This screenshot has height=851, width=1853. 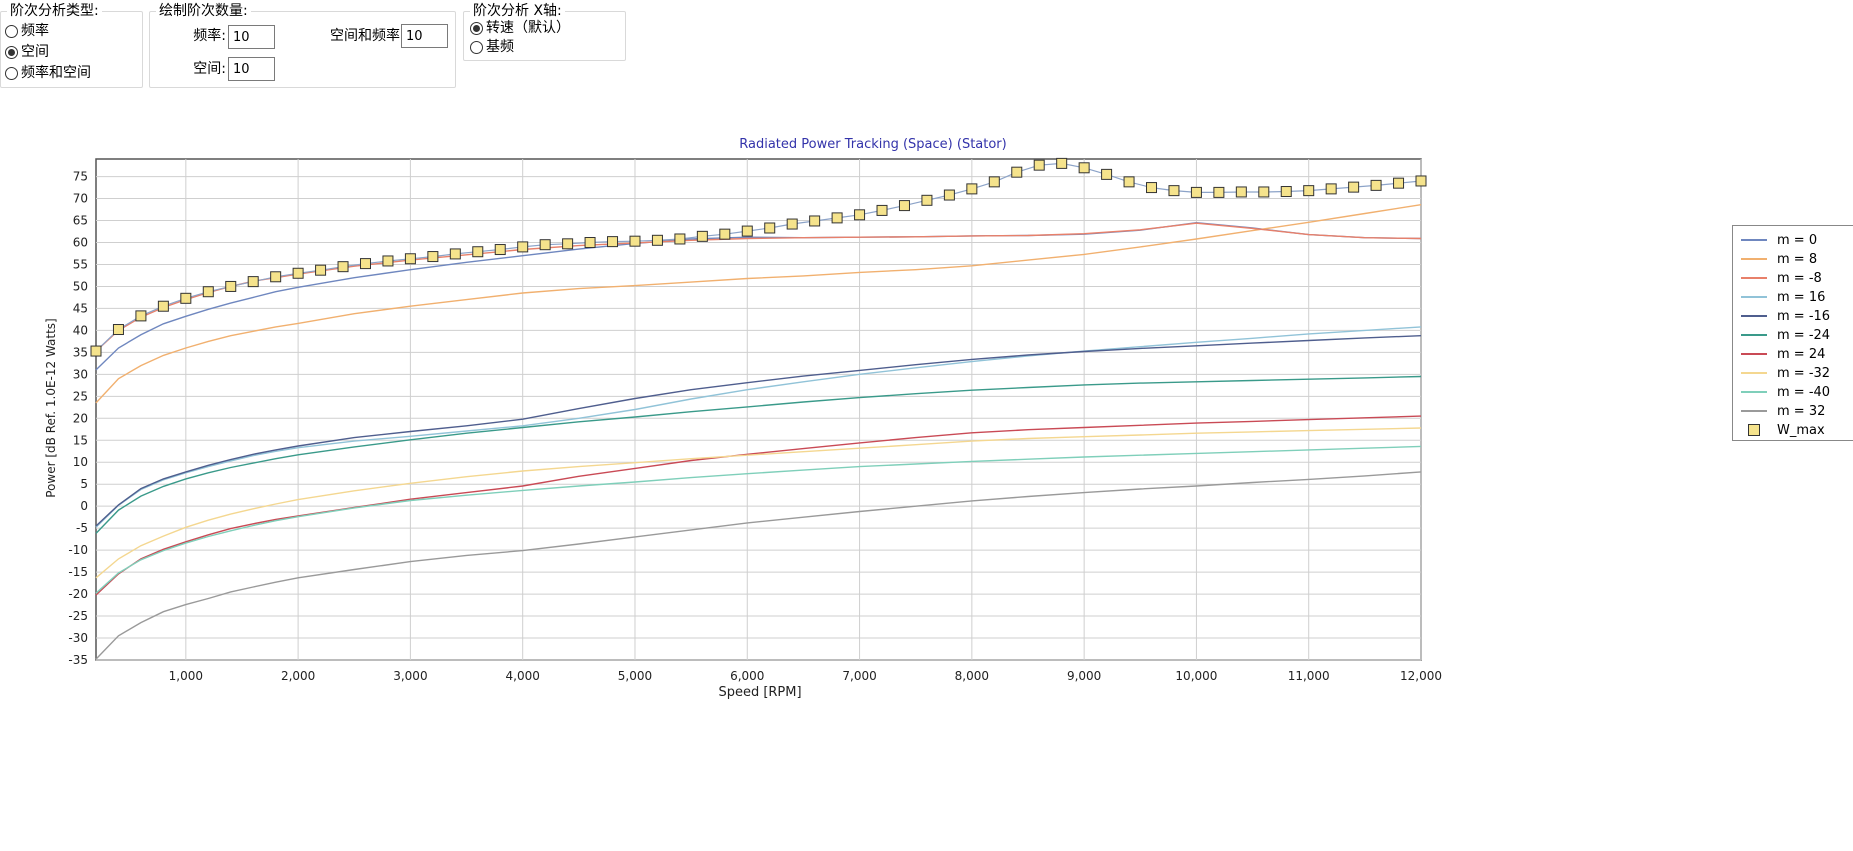 What do you see at coordinates (80, 396) in the screenshot?
I see `y-tick-label: 25` at bounding box center [80, 396].